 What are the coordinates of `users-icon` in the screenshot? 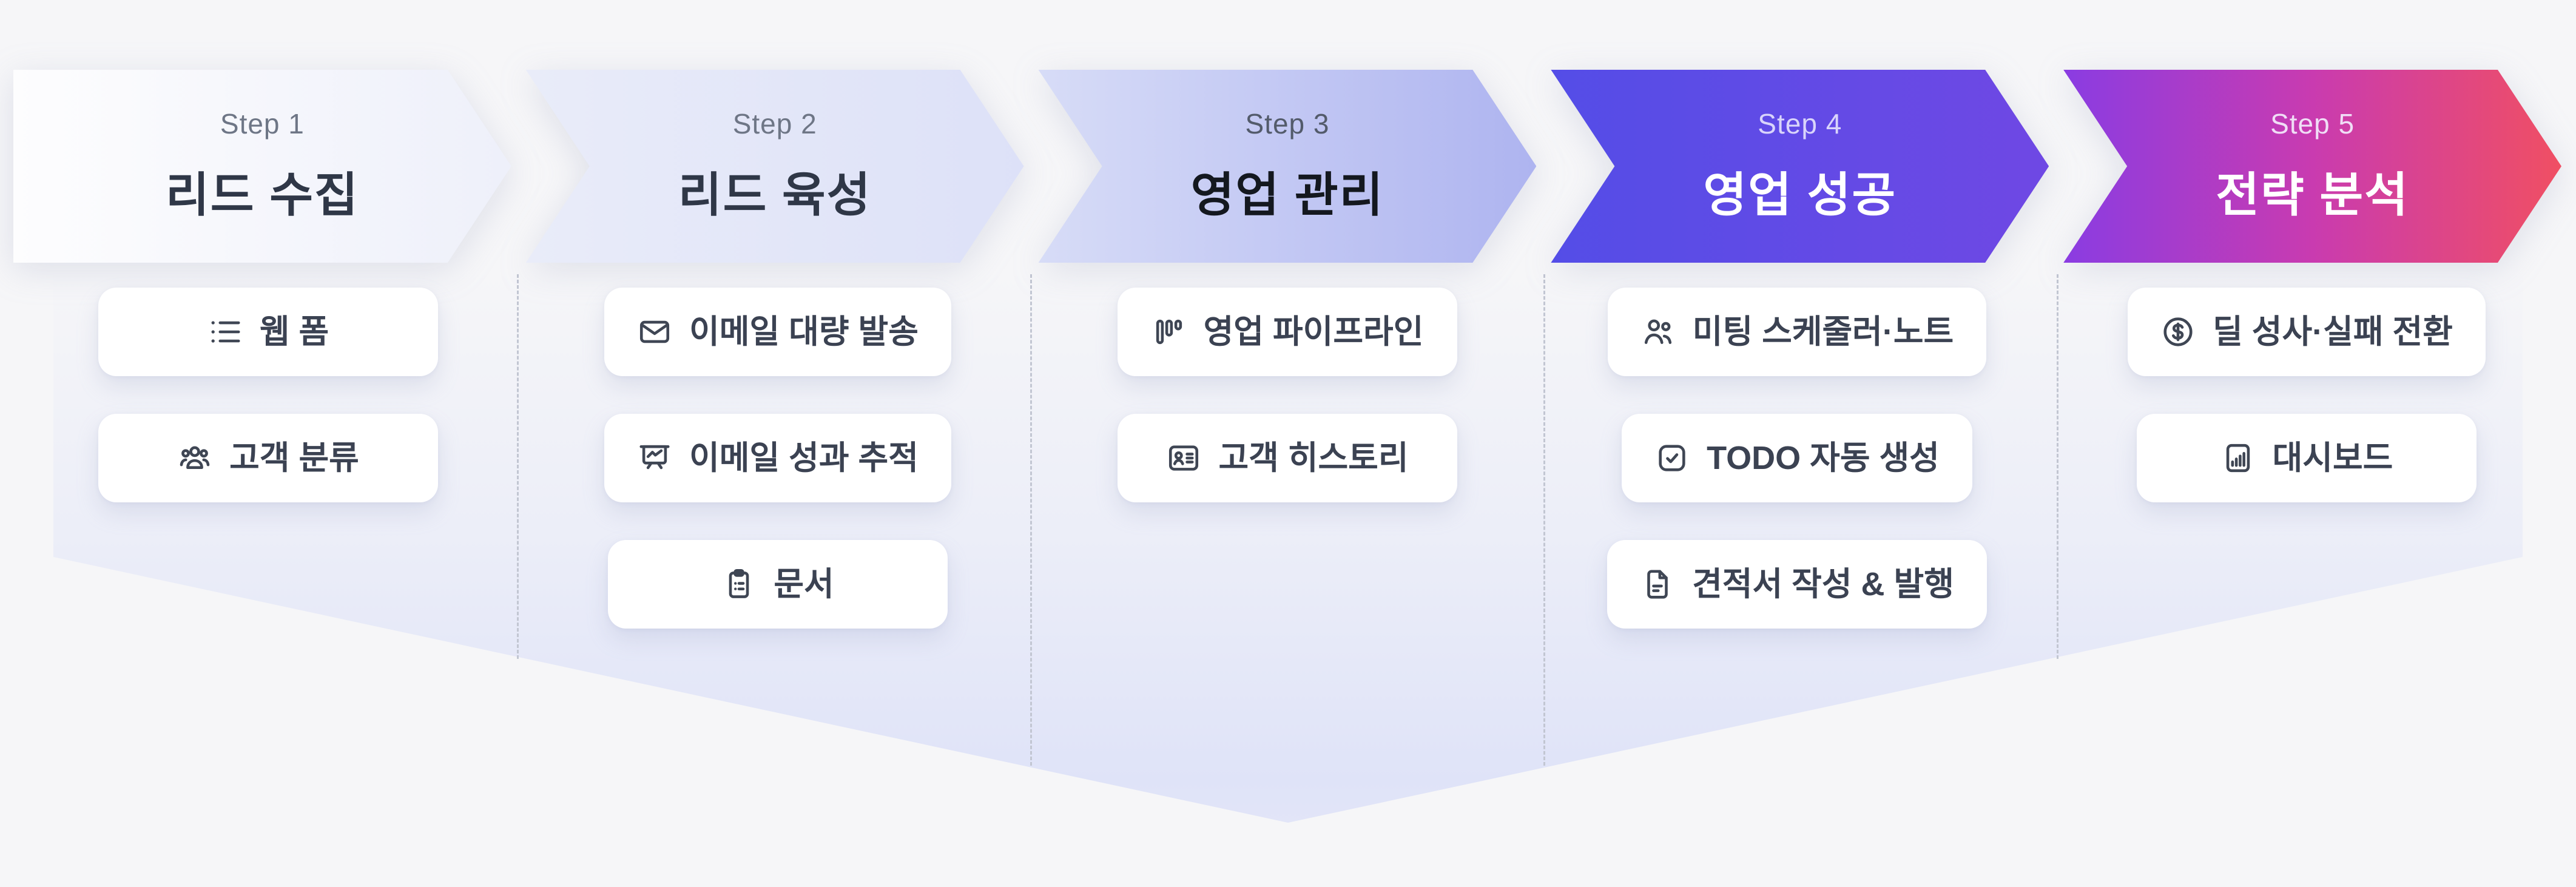 It's located at (1658, 332).